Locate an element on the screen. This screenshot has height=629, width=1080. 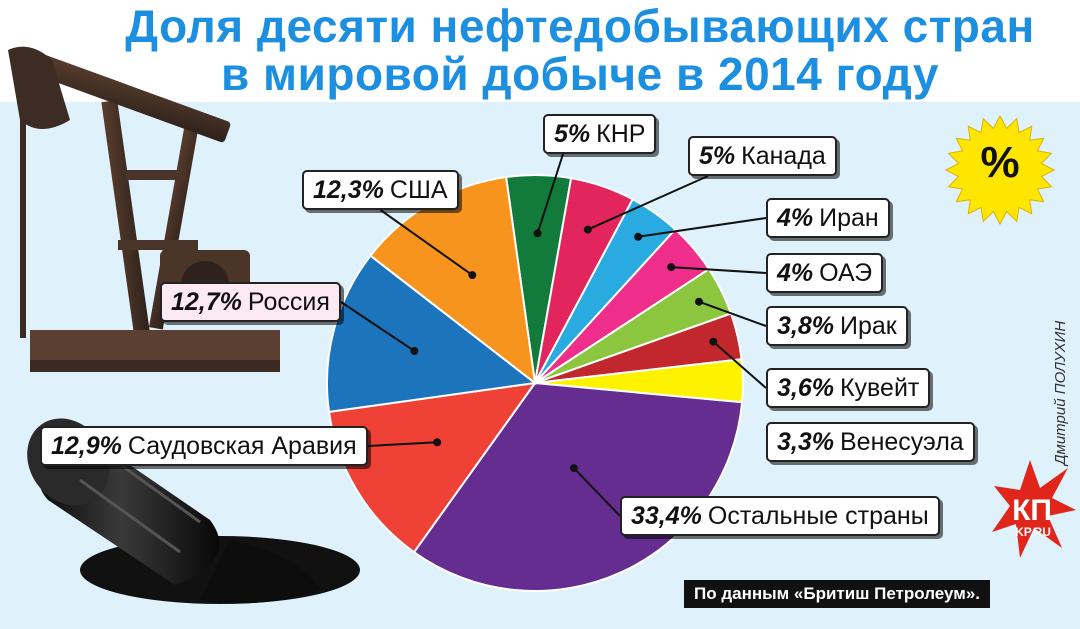
oil-barrel-illustration is located at coordinates (193, 511).